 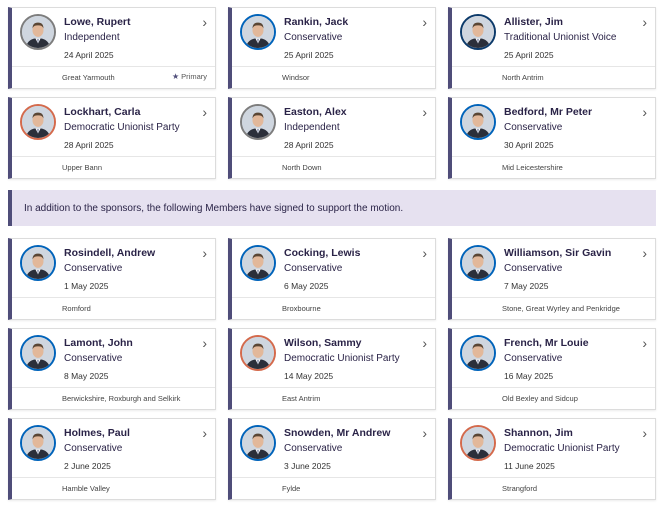 What do you see at coordinates (526, 286) in the screenshot?
I see `signed-date: 7 May 2025` at bounding box center [526, 286].